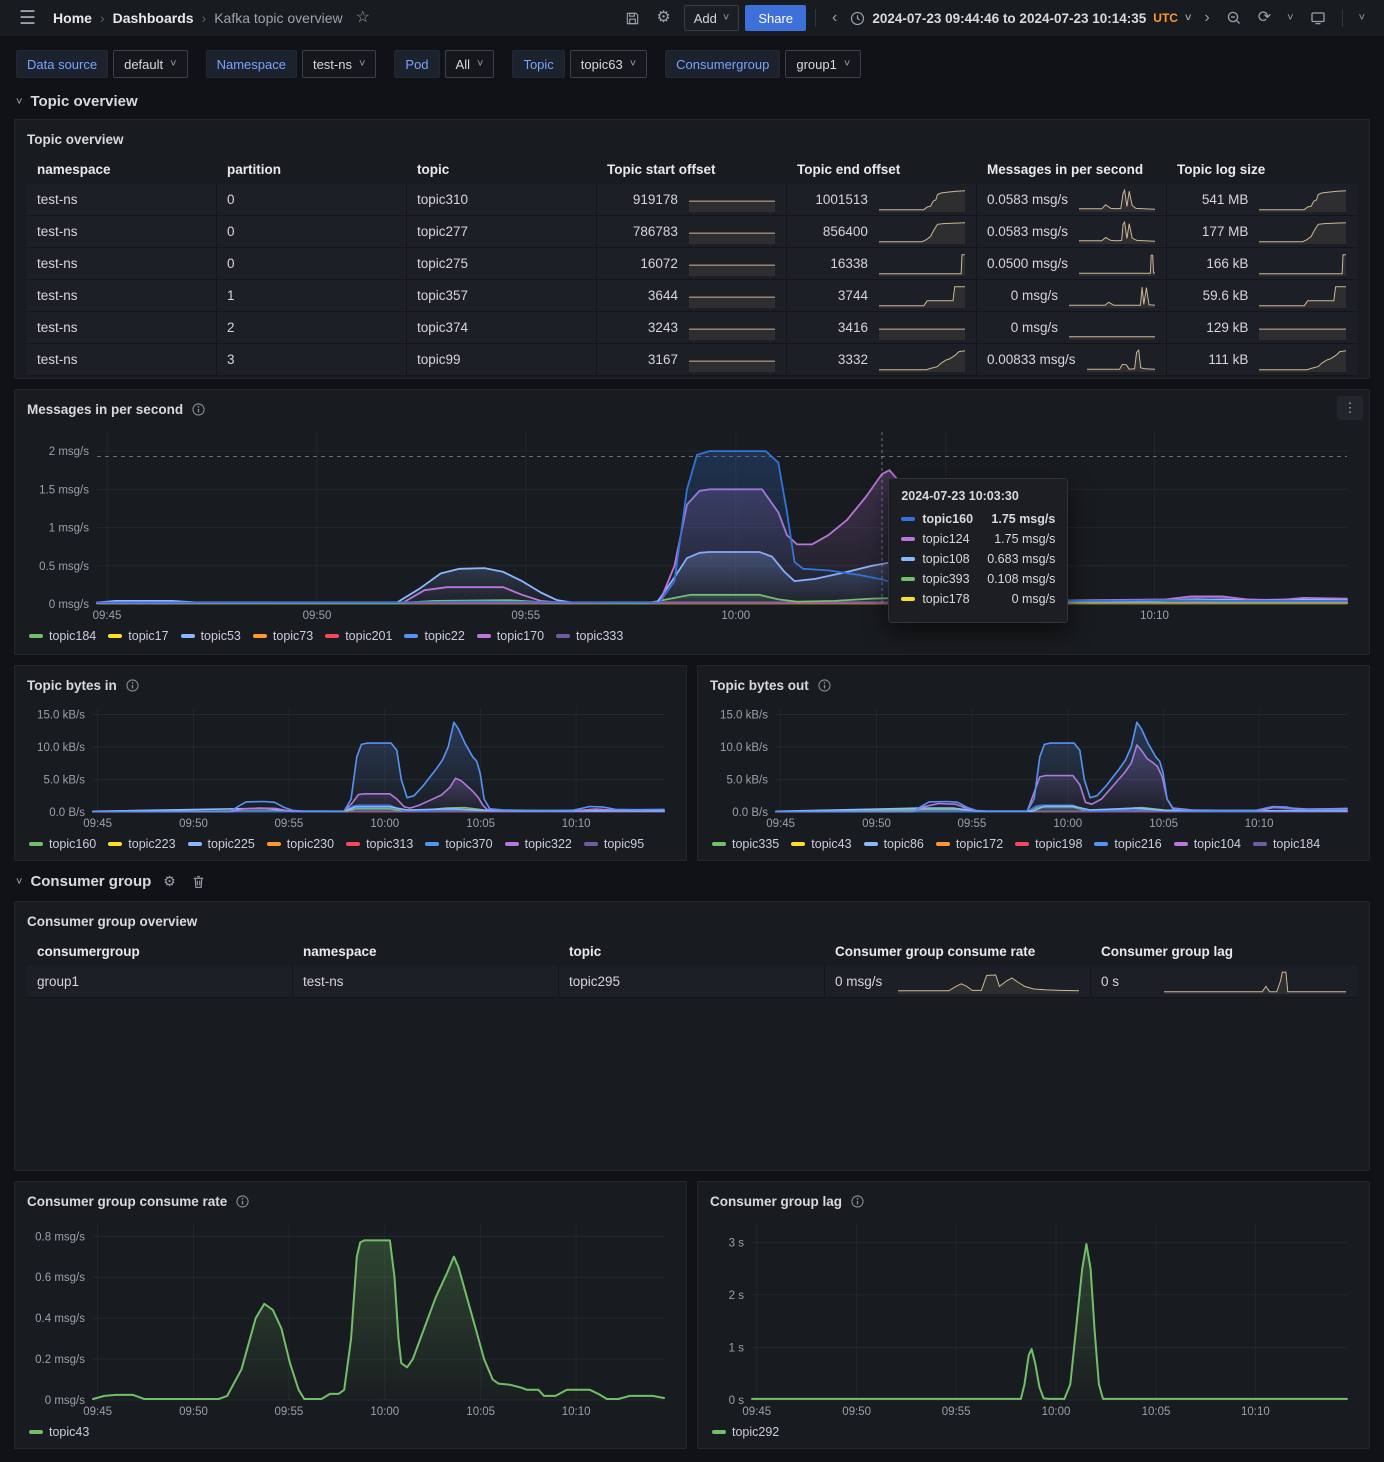 The width and height of the screenshot is (1384, 1462). I want to click on filter-value-dropdown: test-ns ˅, so click(339, 64).